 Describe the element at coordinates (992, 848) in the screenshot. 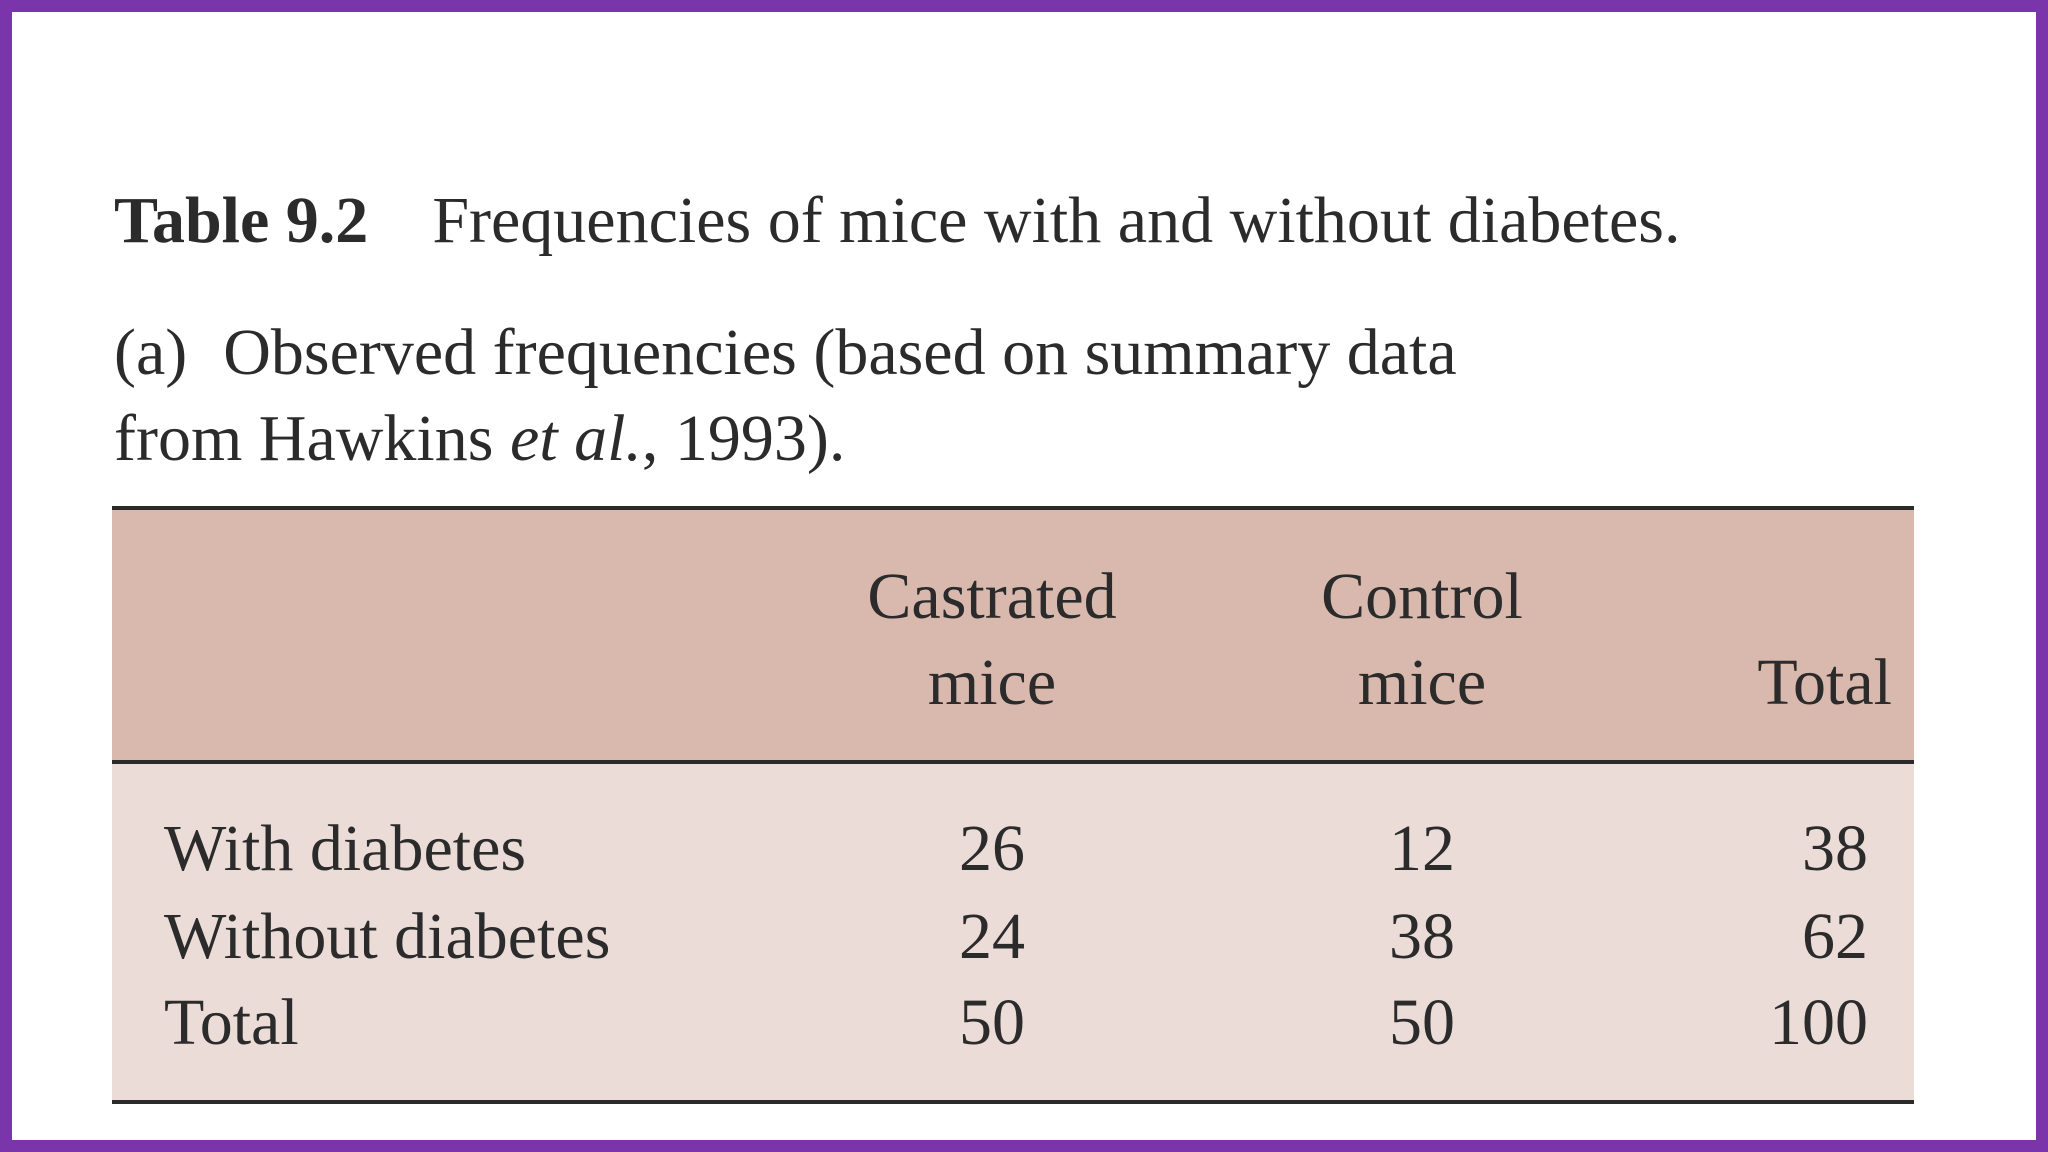

I see `cell-value: 26` at that location.